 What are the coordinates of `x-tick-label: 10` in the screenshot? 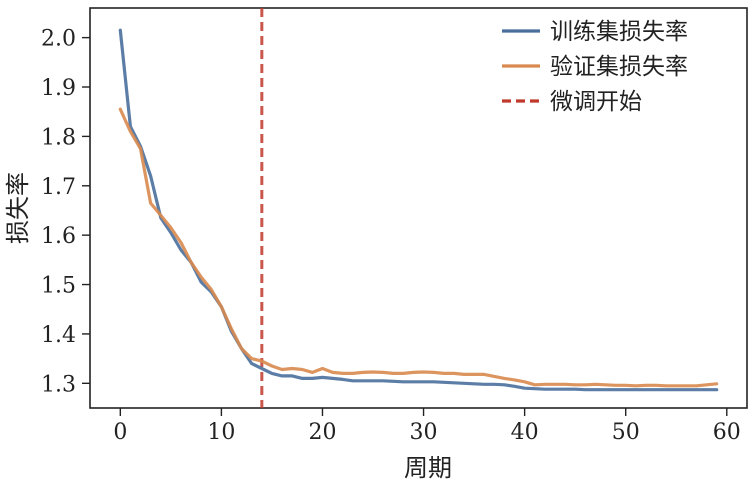 It's located at (221, 432).